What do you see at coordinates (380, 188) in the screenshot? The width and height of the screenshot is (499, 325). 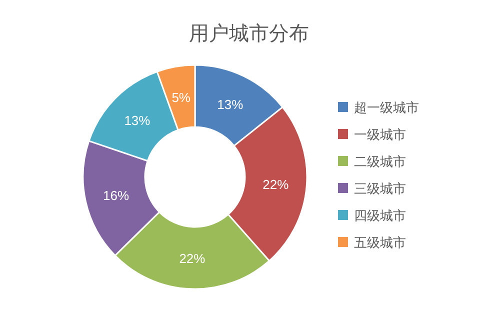 I see `legend-label: 三级城市` at bounding box center [380, 188].